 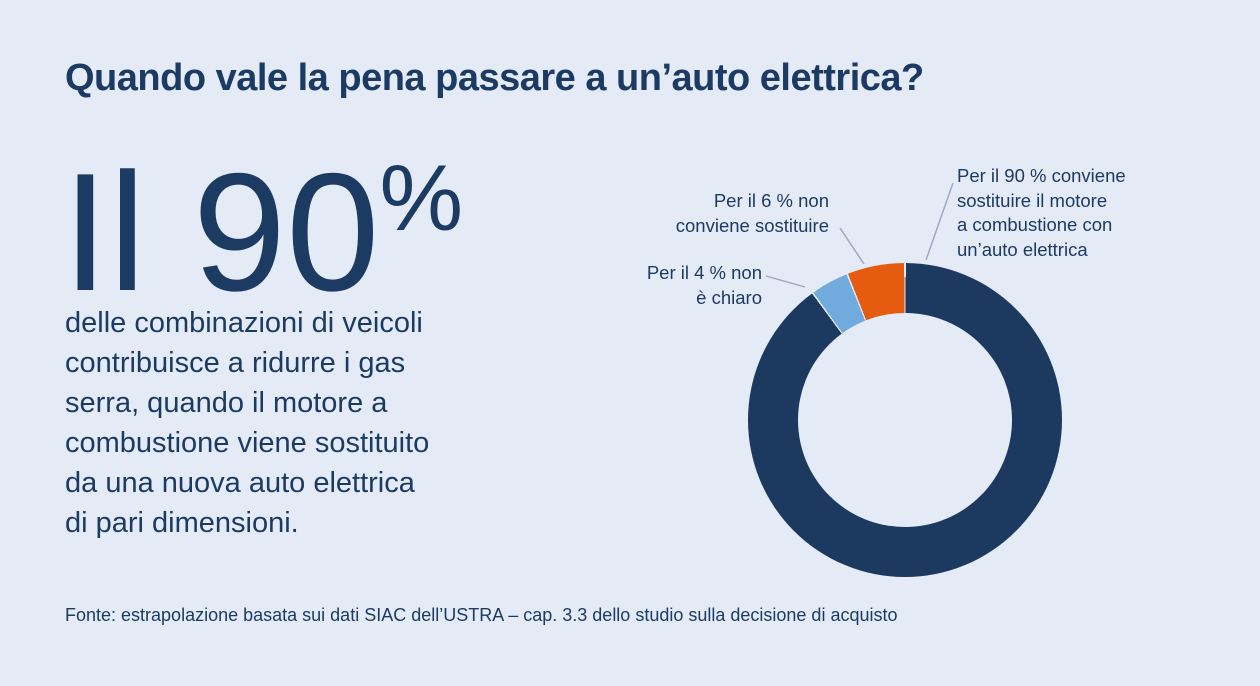 I want to click on lead-line: delle combinazioni di veicoli, so click(x=244, y=323).